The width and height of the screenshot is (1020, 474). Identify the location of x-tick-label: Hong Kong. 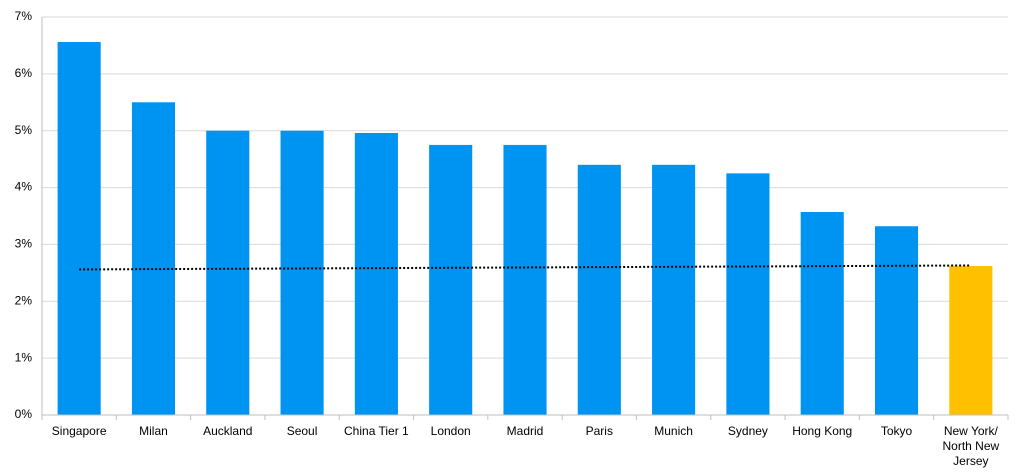
(822, 431).